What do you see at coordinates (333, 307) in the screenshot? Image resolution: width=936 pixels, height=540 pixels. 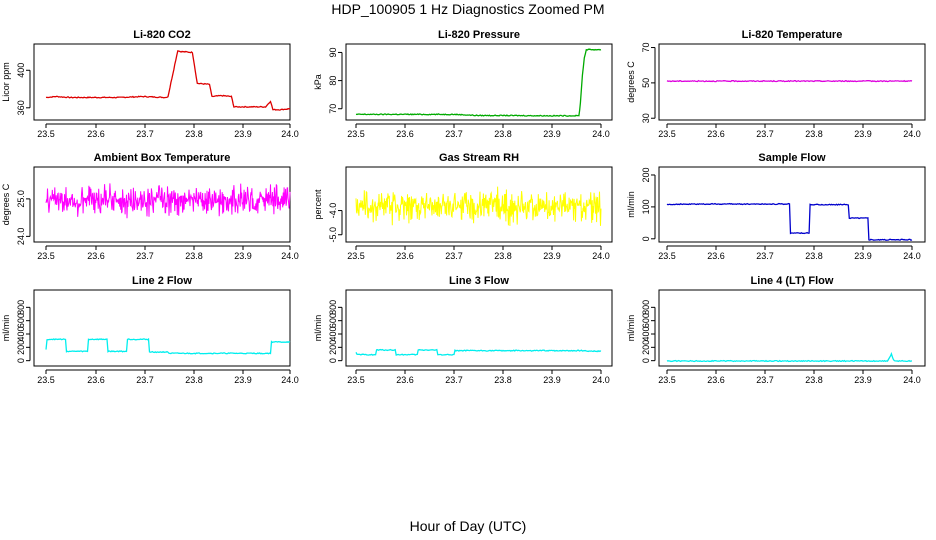 I see `y-tick-label: 800` at bounding box center [333, 307].